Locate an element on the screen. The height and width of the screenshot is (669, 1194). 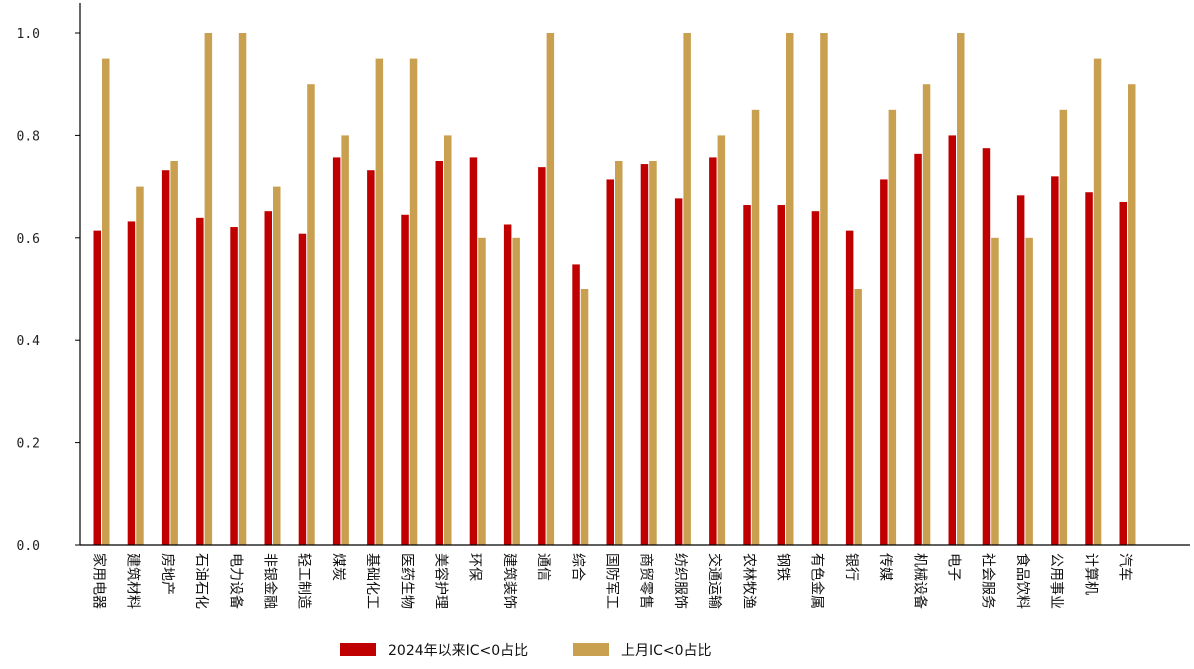
y-tick-label: 0.0 is located at coordinates (28, 546).